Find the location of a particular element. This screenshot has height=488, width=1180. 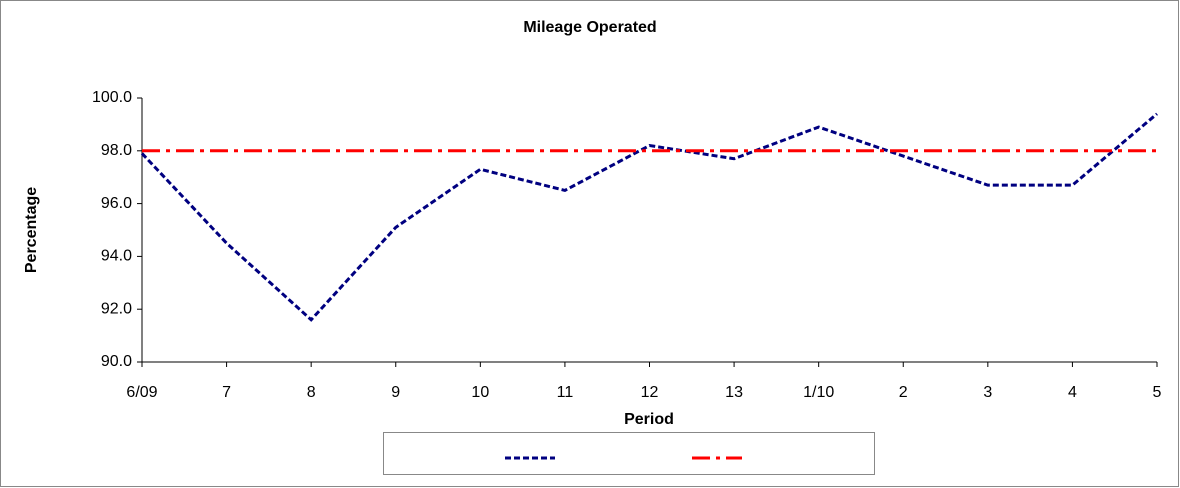

x-axis-title: Period is located at coordinates (649, 419).